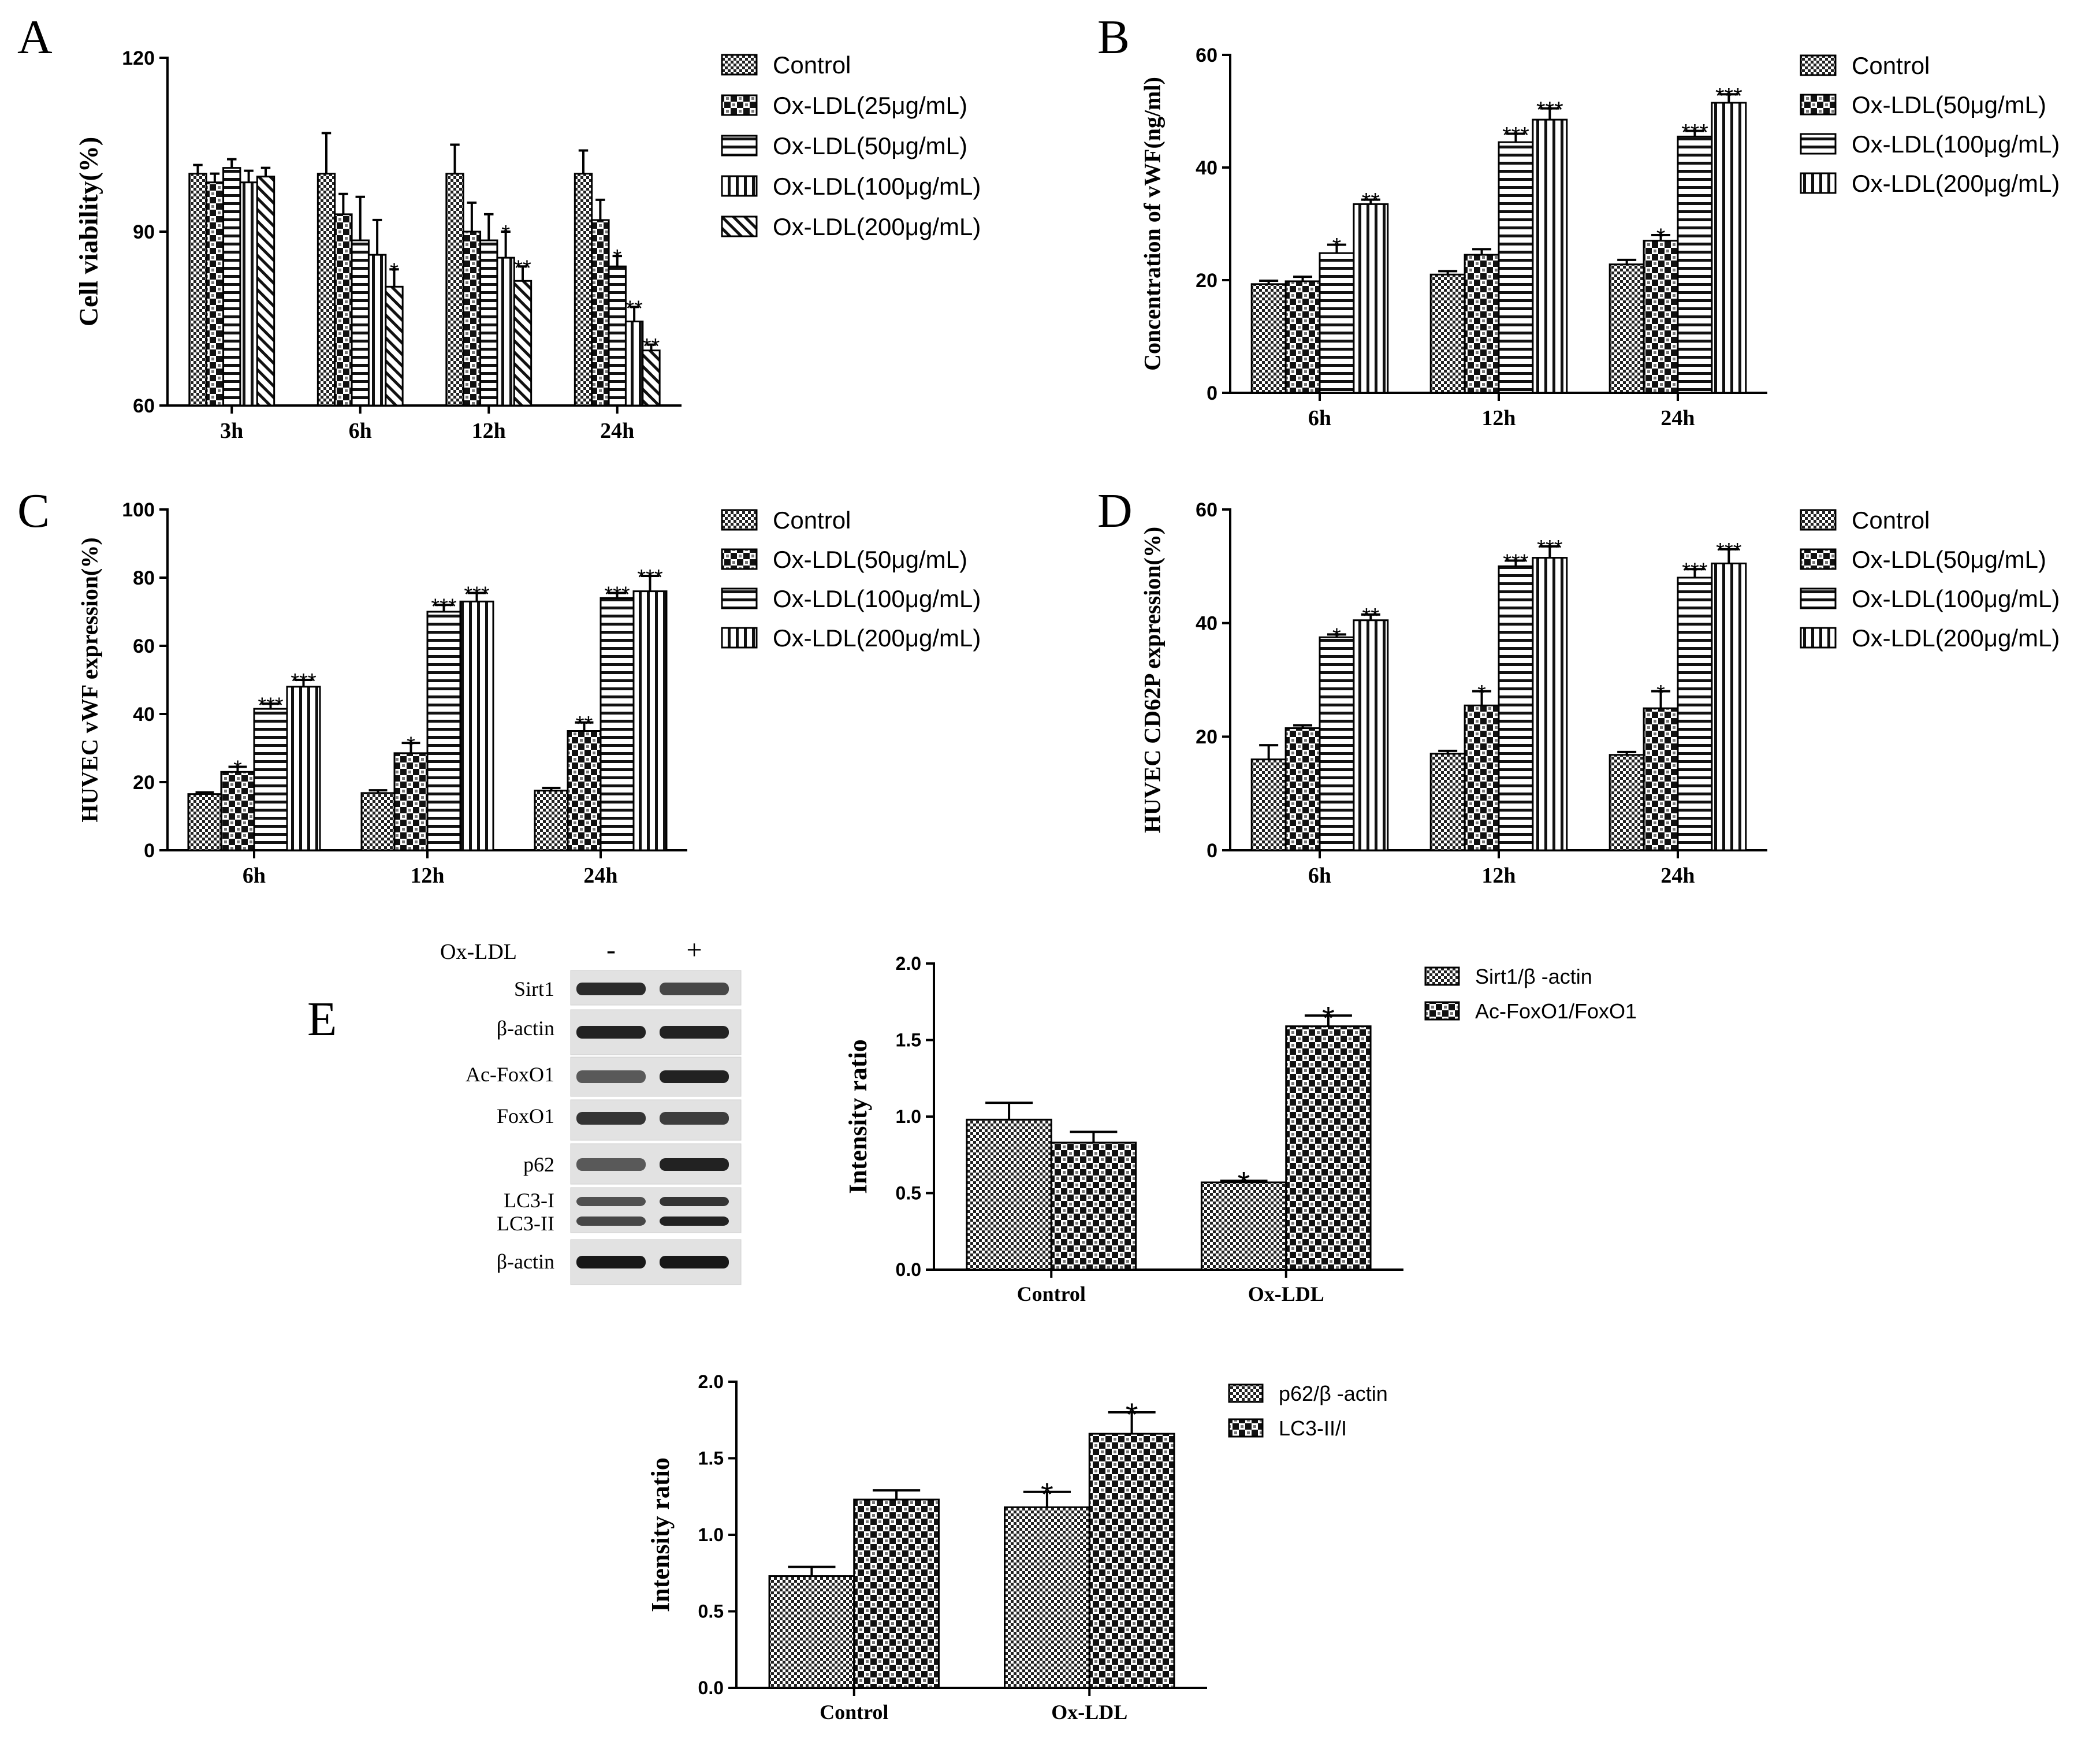 The width and height of the screenshot is (2100, 1741). What do you see at coordinates (1113, 37) in the screenshot?
I see `panel-letter: B` at bounding box center [1113, 37].